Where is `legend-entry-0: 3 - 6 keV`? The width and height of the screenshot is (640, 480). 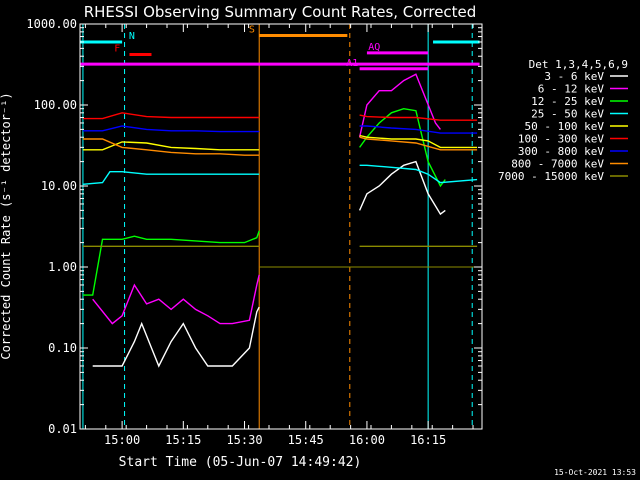
legend-entry-0: 3 - 6 keV is located at coordinates (574, 76).